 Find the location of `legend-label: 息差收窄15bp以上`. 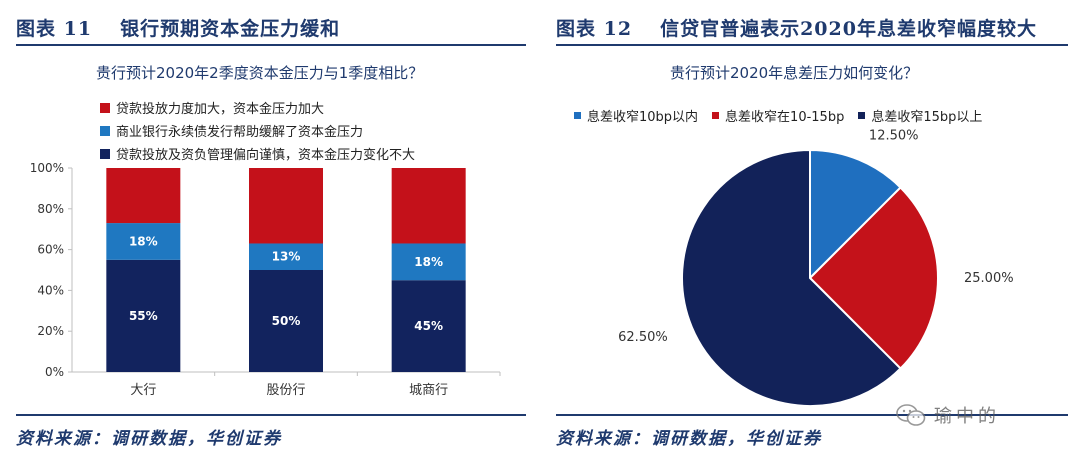

legend-label: 息差收窄15bp以上 is located at coordinates (927, 117).